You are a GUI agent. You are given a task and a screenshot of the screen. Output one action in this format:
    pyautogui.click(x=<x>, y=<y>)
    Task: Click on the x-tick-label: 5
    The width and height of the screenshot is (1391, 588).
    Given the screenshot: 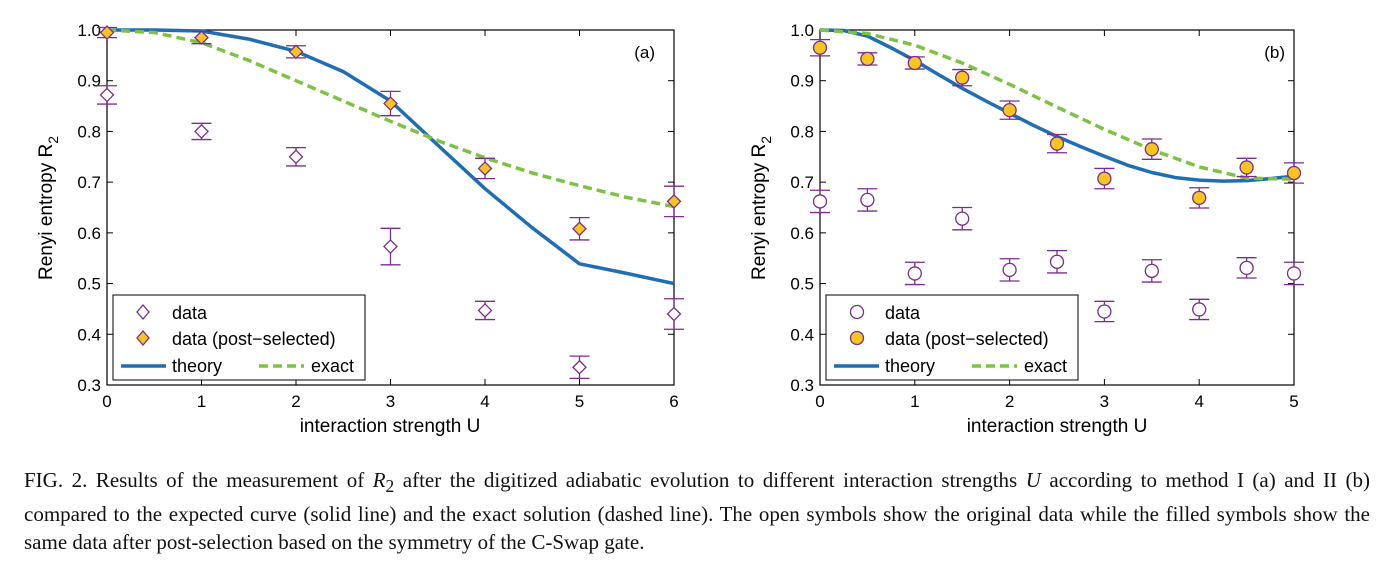 What is the action you would take?
    pyautogui.click(x=579, y=401)
    